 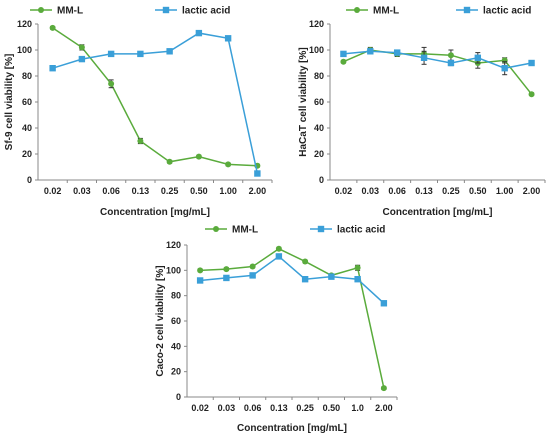 What do you see at coordinates (176, 296) in the screenshot?
I see `y-tick-label: 80` at bounding box center [176, 296].